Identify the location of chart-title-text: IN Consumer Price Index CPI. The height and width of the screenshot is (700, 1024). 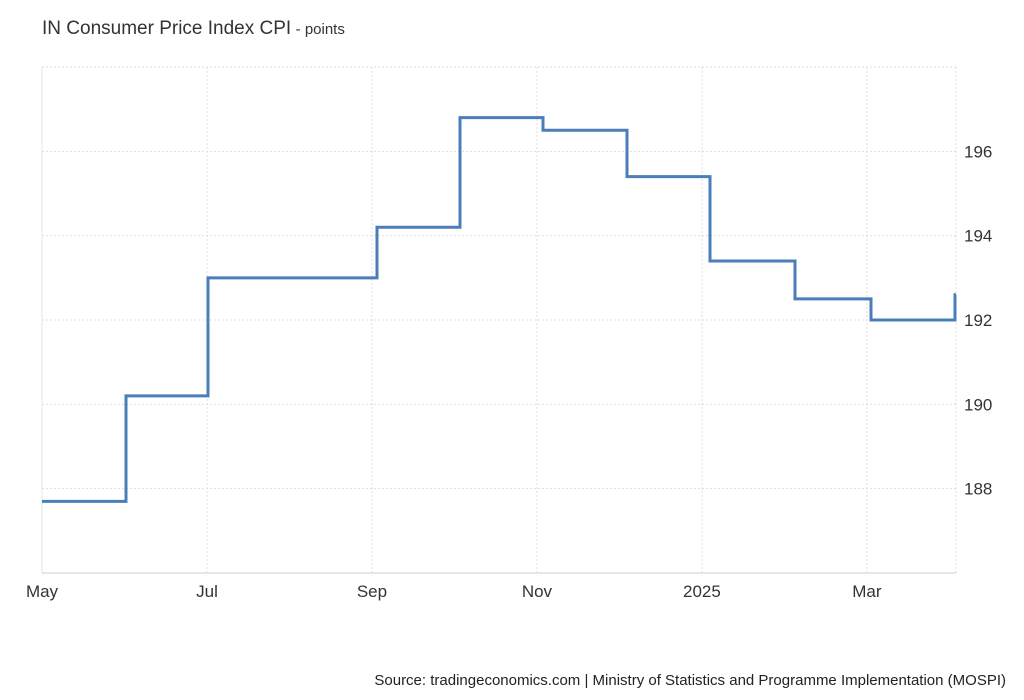
(167, 28).